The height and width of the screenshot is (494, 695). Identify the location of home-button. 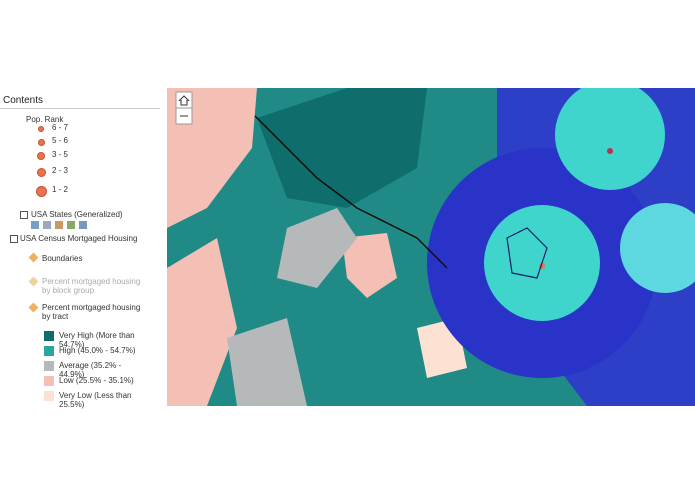
(184, 100).